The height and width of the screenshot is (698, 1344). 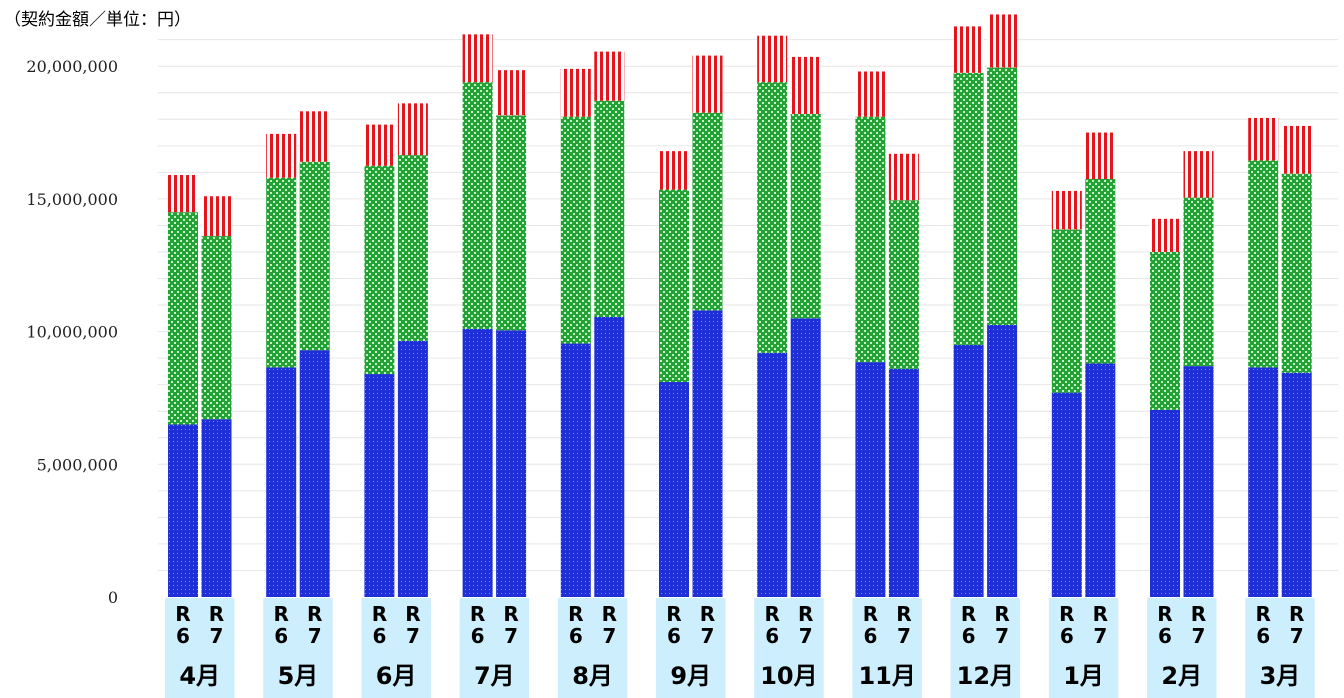 What do you see at coordinates (690, 676) in the screenshot?
I see `month-label: 9月` at bounding box center [690, 676].